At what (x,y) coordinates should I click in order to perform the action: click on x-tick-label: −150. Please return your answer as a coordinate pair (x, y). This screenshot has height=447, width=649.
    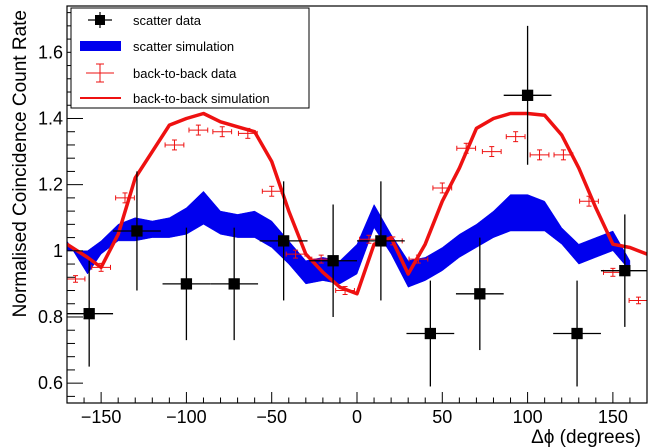
    Looking at the image, I should click on (101, 417).